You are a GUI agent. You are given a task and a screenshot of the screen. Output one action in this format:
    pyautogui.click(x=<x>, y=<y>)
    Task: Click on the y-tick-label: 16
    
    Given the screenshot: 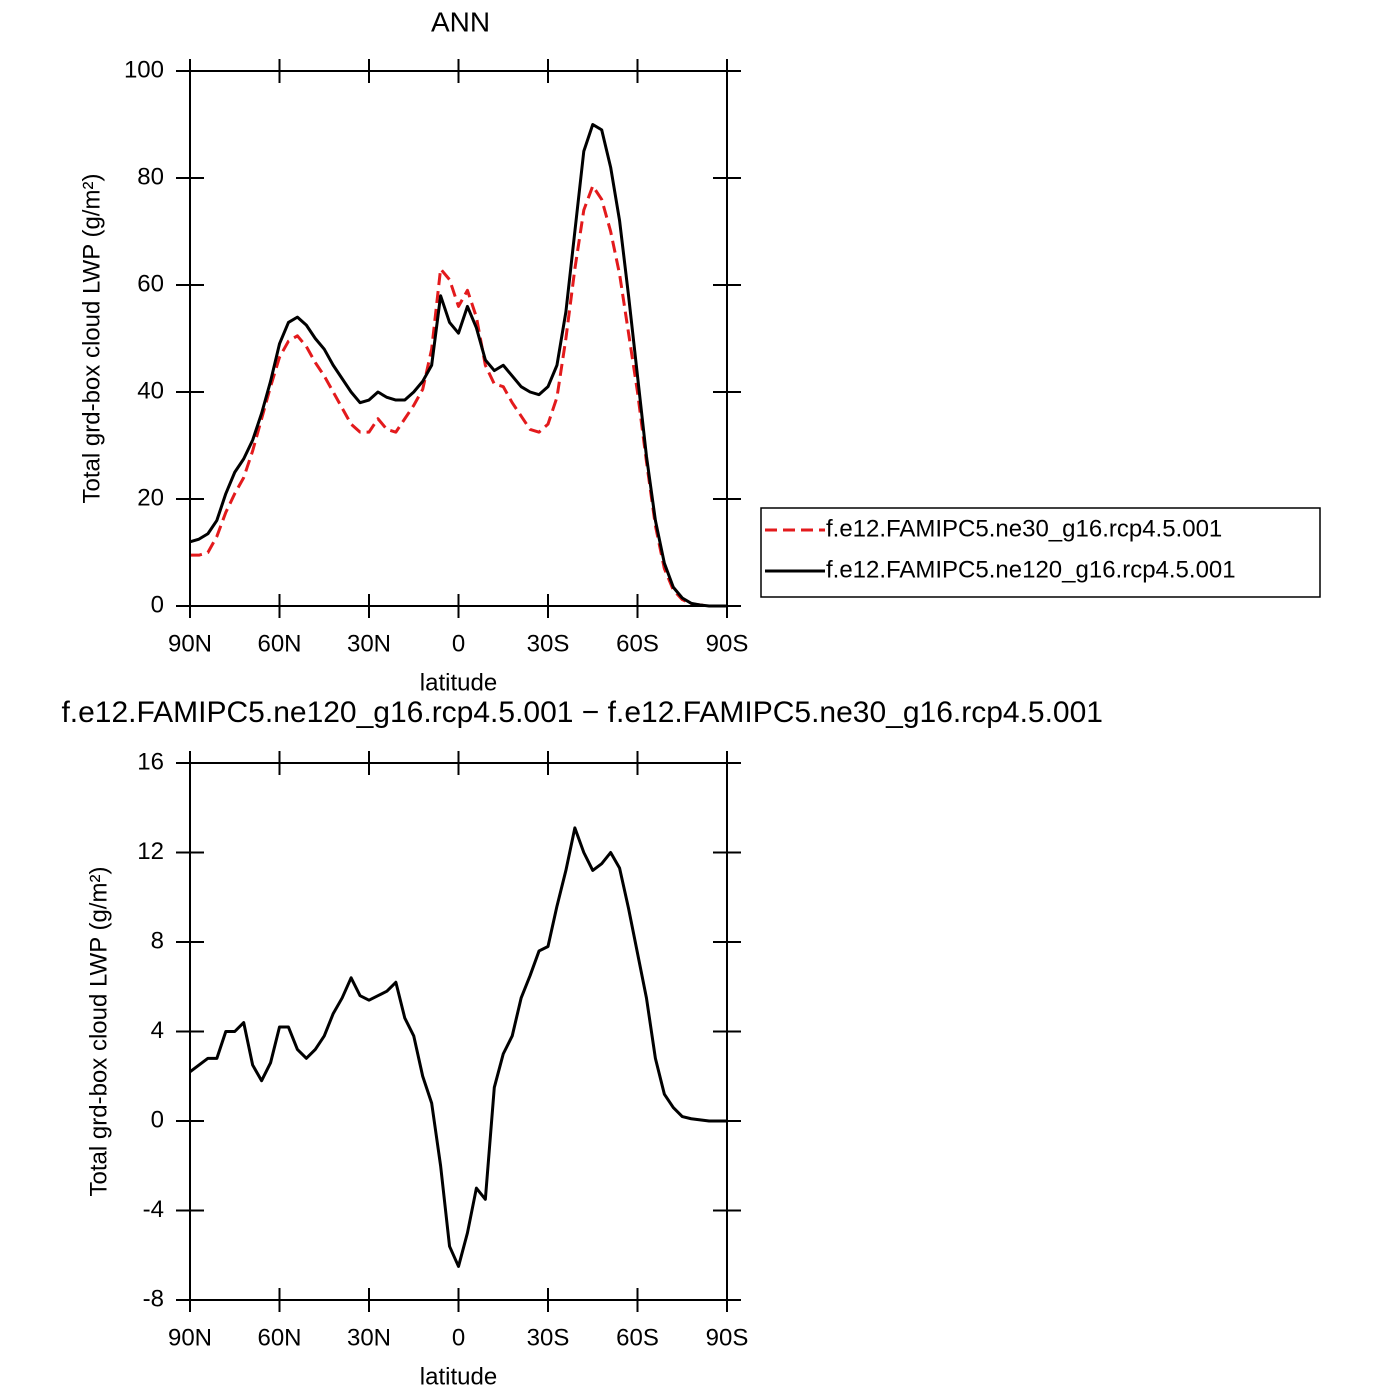 What is the action you would take?
    pyautogui.click(x=150, y=761)
    